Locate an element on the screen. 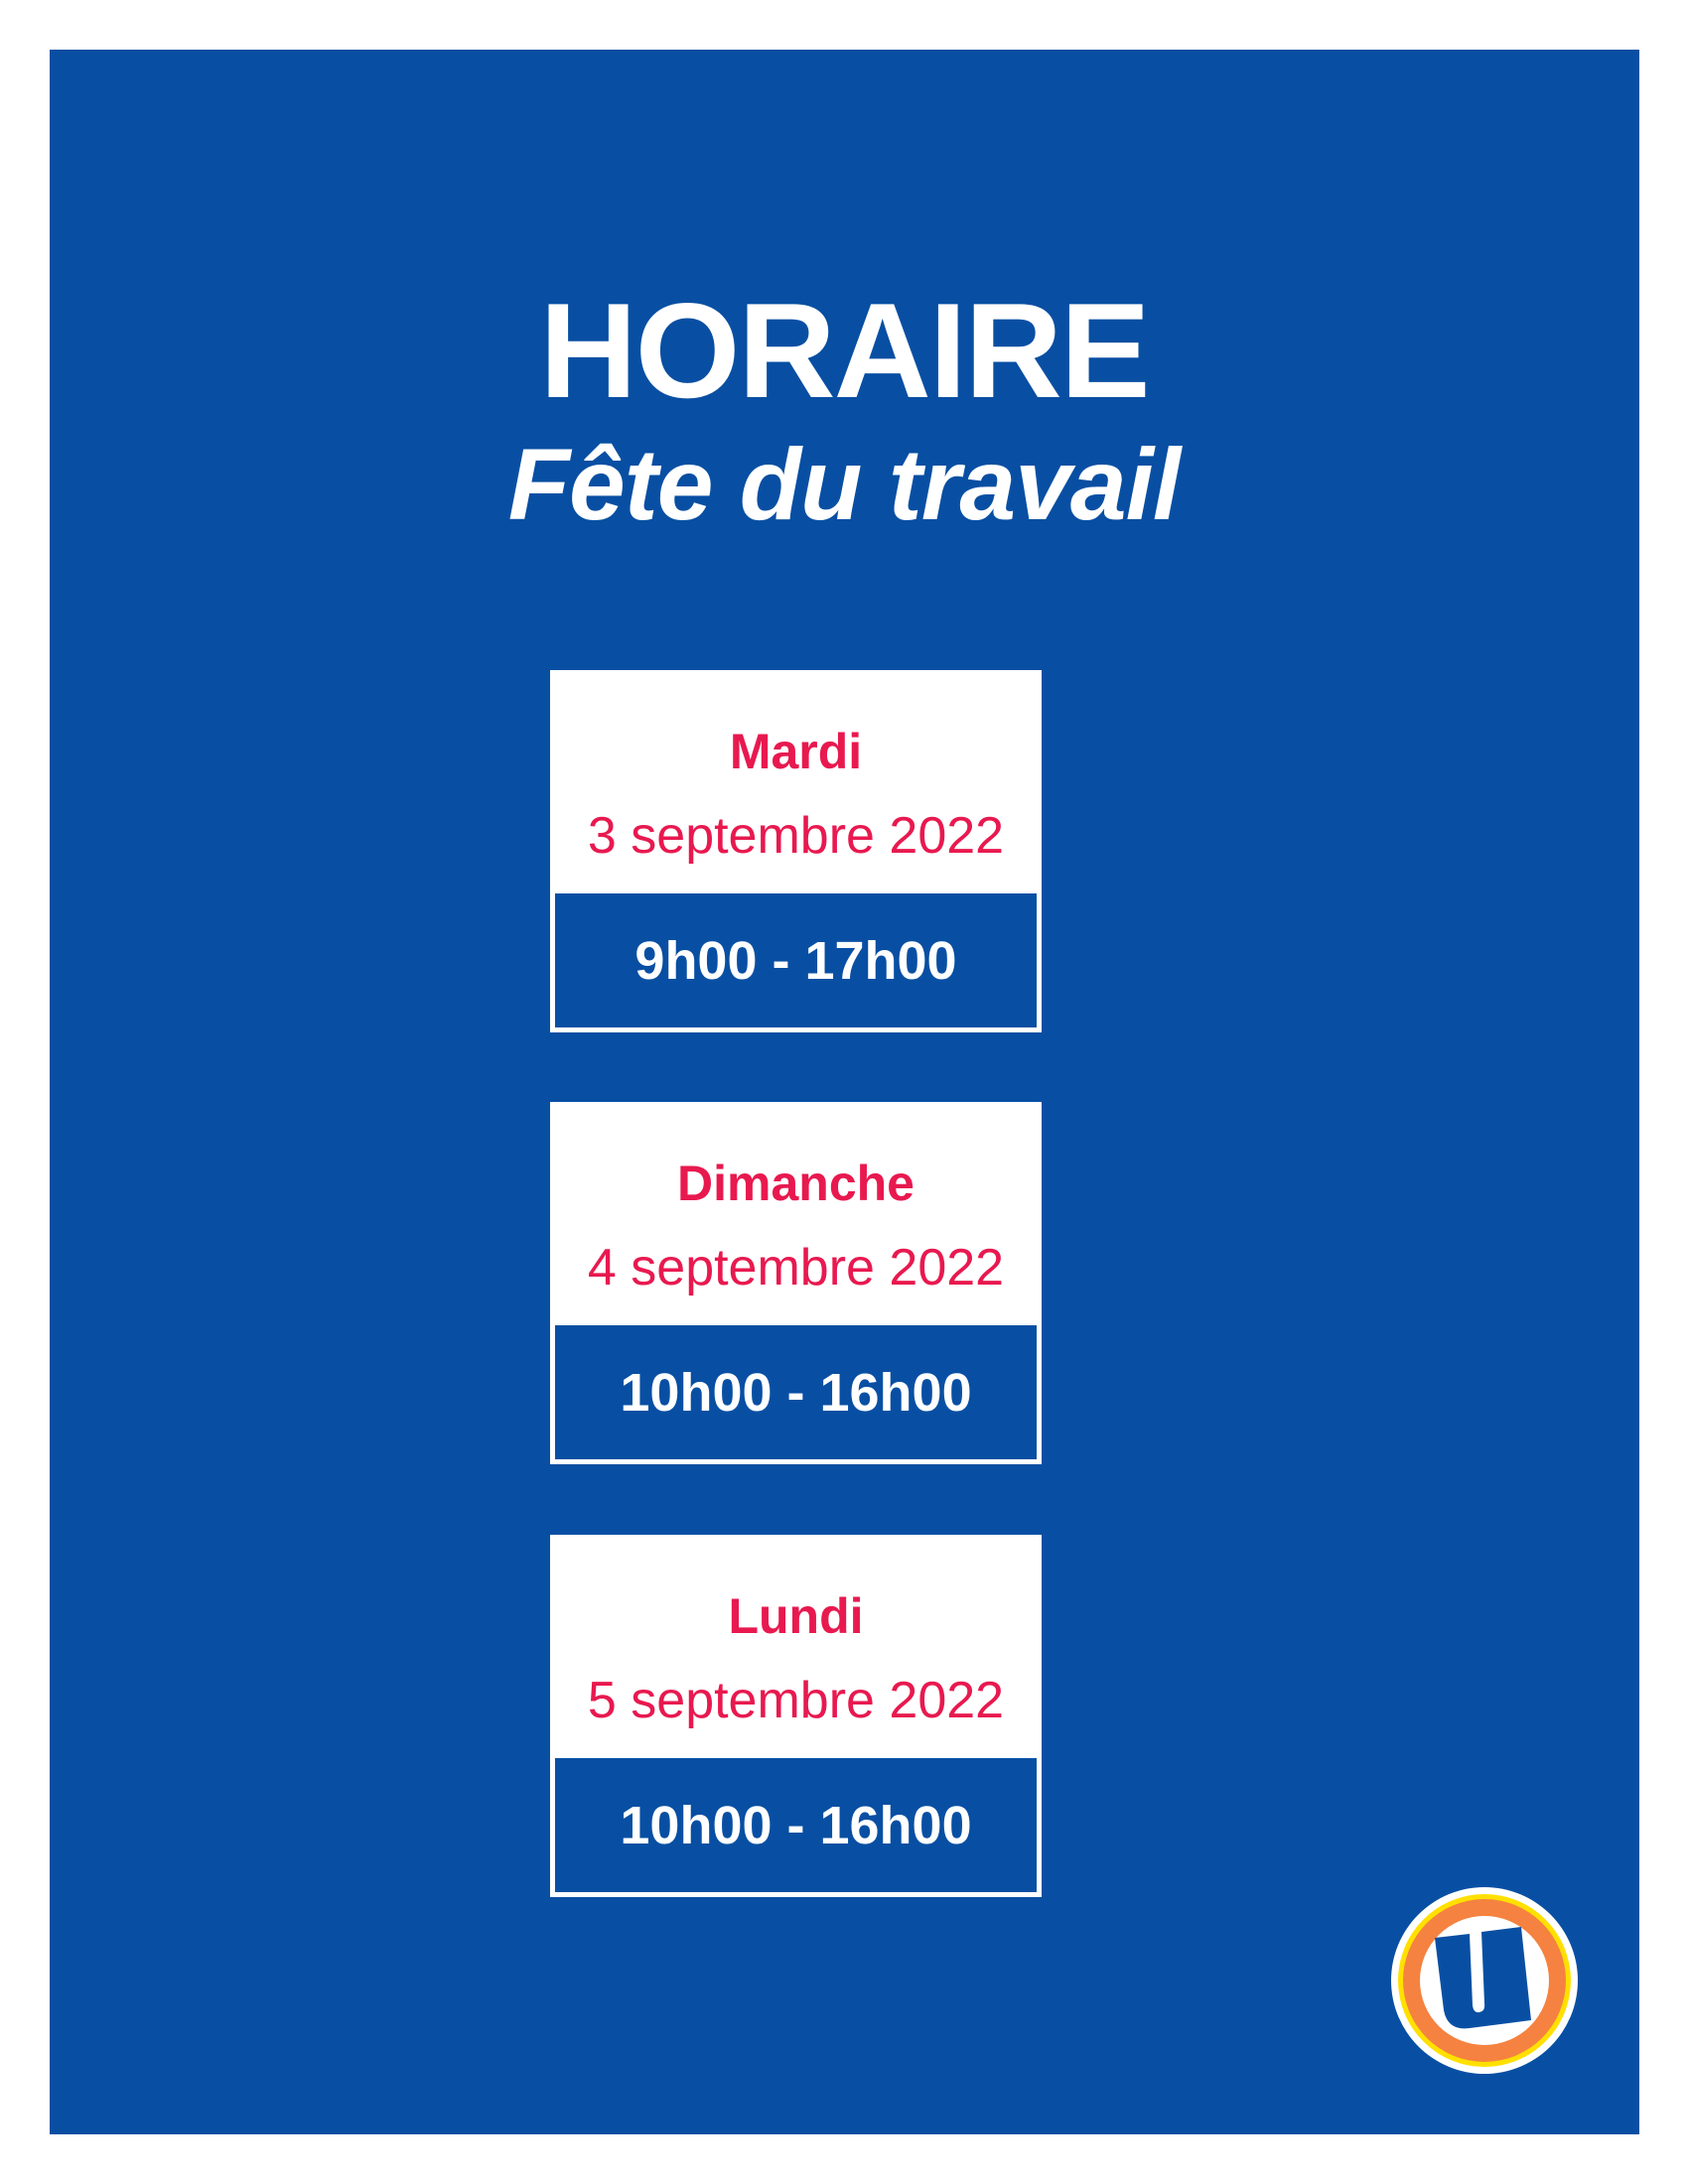 This screenshot has height=2184, width=1688. day-date: 4 septembre 2022 is located at coordinates (796, 1268).